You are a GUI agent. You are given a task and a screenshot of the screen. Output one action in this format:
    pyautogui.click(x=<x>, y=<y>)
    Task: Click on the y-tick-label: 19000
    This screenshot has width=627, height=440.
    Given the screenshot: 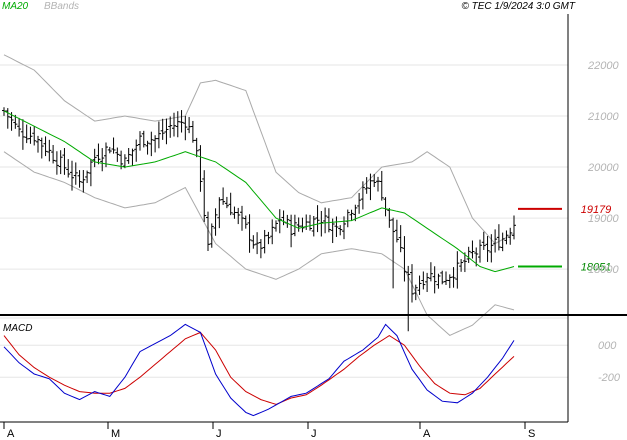 What is the action you would take?
    pyautogui.click(x=603, y=219)
    